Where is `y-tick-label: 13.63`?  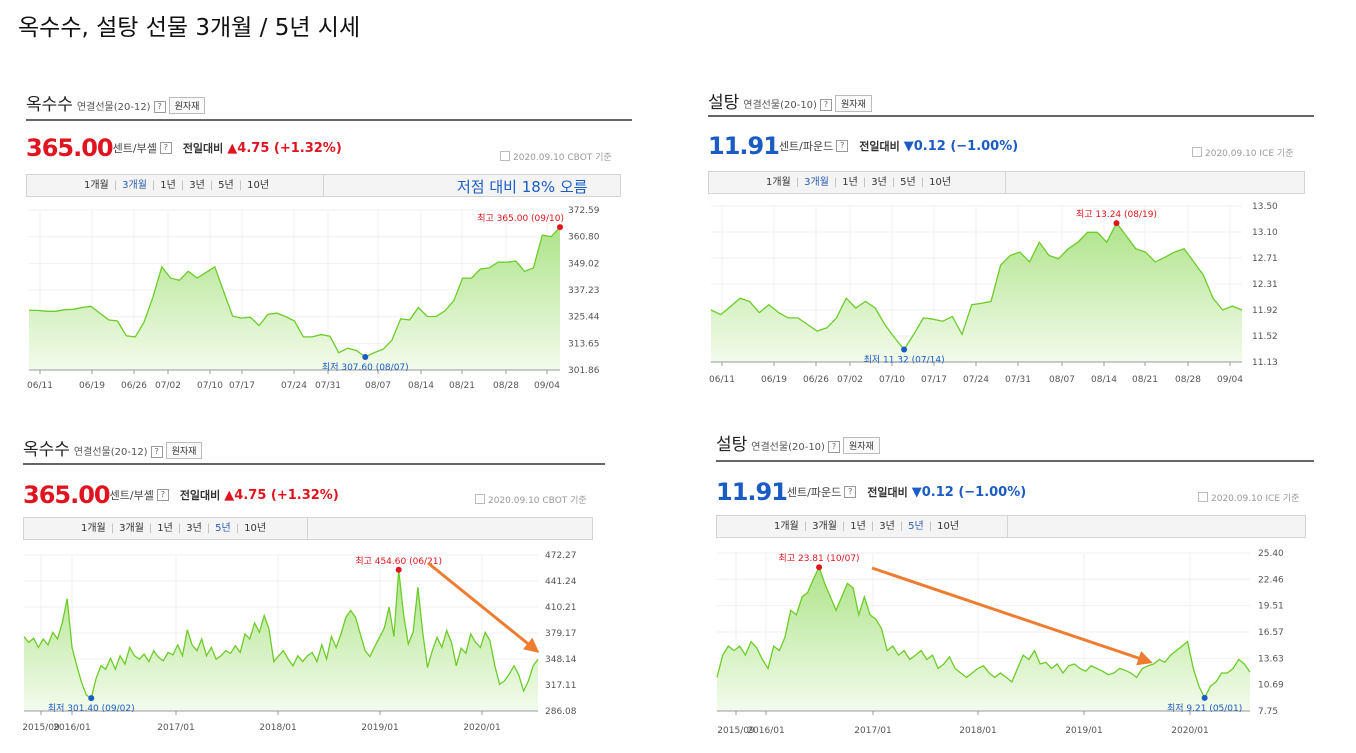 y-tick-label: 13.63 is located at coordinates (1271, 659).